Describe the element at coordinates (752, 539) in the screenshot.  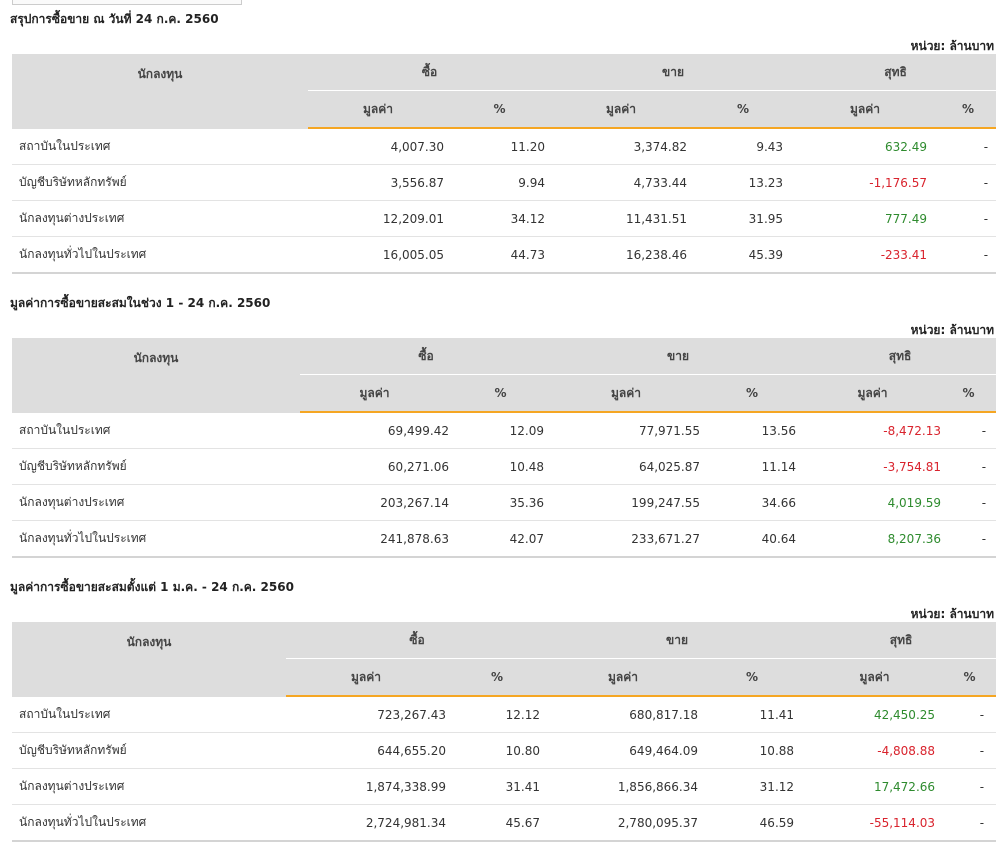
I see `sell-percent: 40.64` at that location.